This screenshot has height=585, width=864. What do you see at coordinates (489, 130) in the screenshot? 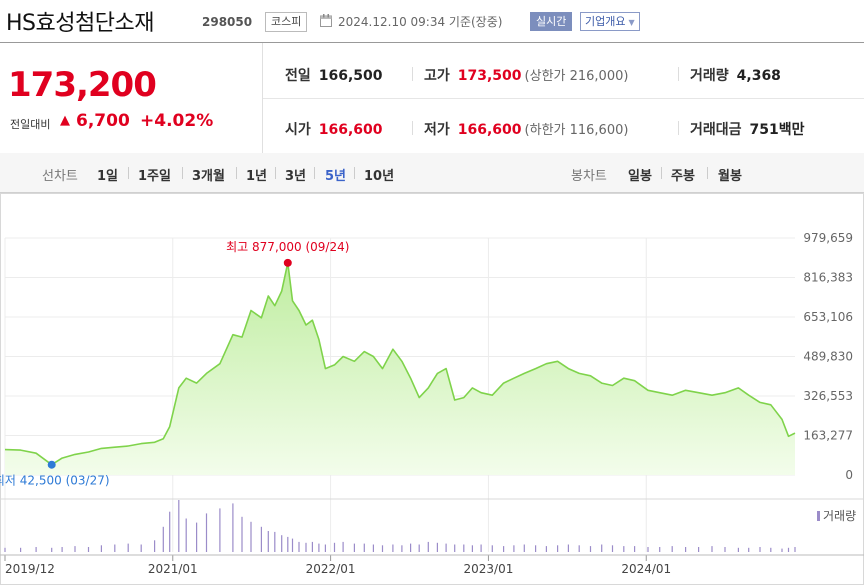
I see `low-value: 166,600` at bounding box center [489, 130].